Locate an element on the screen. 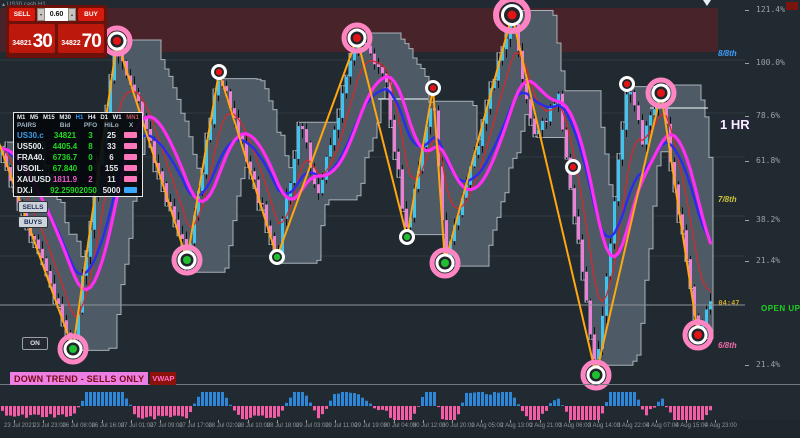 The width and height of the screenshot is (800, 438). time-axis-label: 2 Aug 21:00 is located at coordinates (545, 426).